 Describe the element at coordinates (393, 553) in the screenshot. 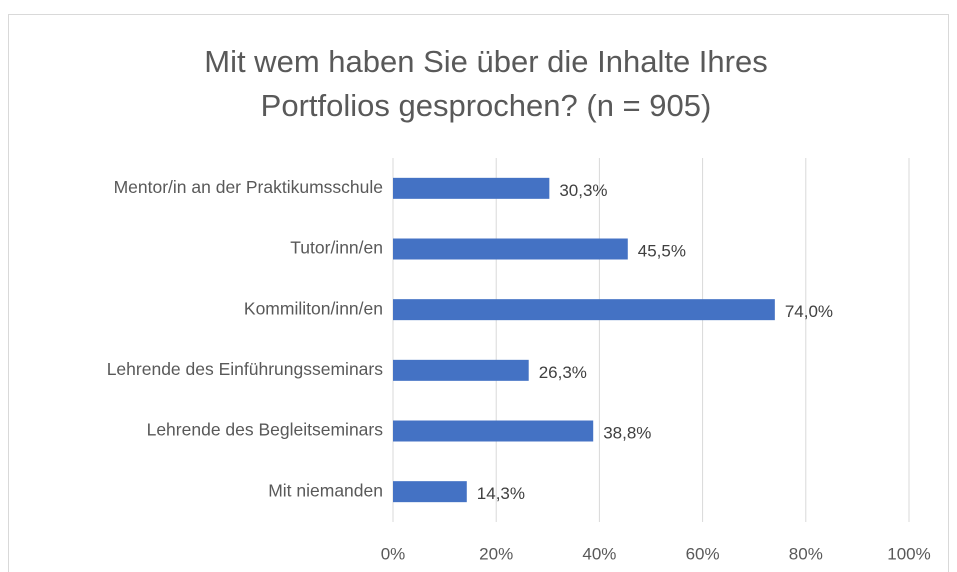

I see `x-tick-label: 0%` at that location.